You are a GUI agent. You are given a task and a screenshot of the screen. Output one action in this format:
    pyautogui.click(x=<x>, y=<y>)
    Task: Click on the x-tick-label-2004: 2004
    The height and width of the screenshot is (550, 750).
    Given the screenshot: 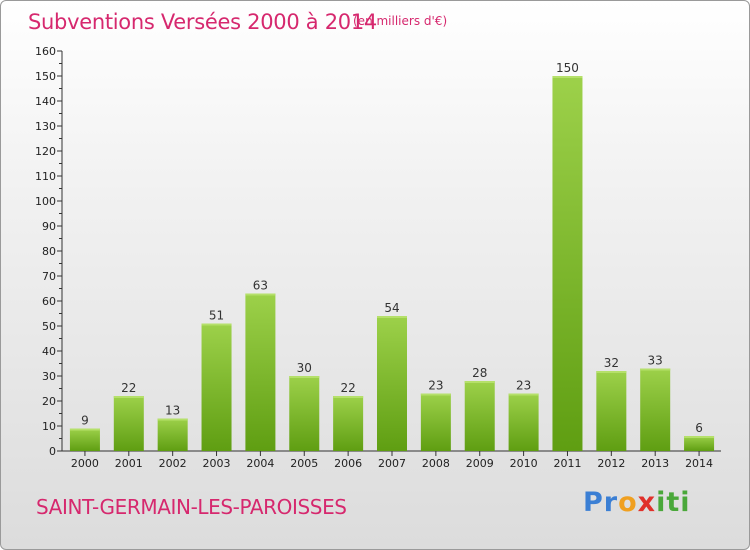 What is the action you would take?
    pyautogui.click(x=260, y=463)
    